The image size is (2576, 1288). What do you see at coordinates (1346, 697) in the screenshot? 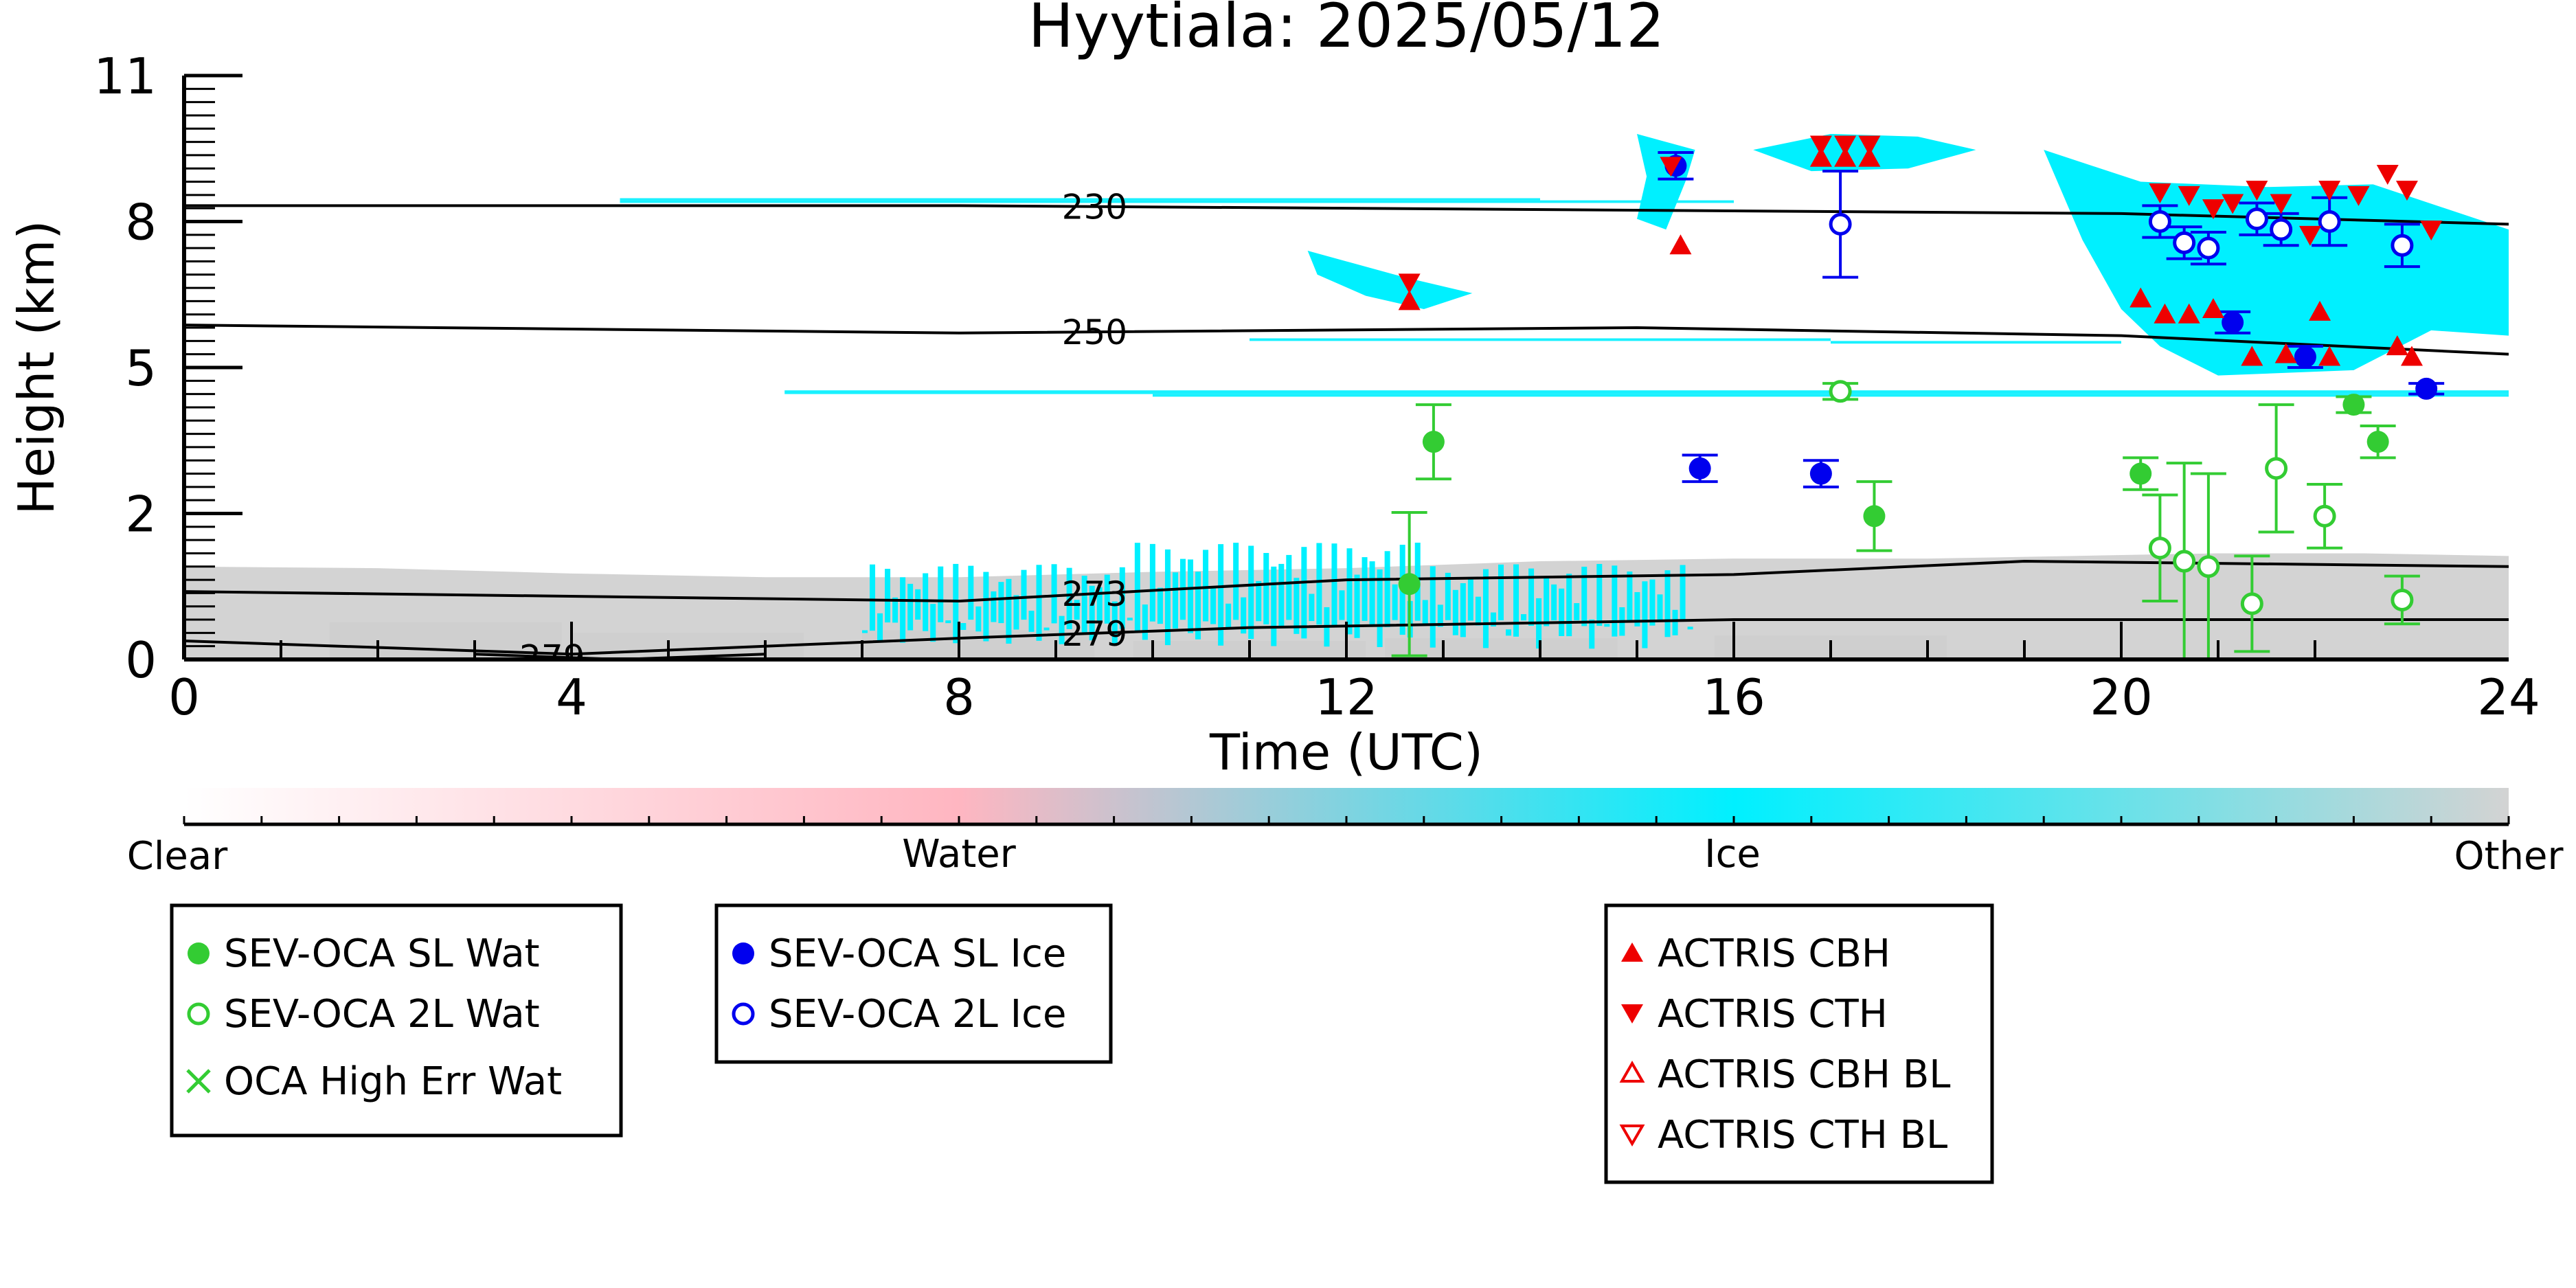
I see `x-tick-label: 12` at bounding box center [1346, 697].